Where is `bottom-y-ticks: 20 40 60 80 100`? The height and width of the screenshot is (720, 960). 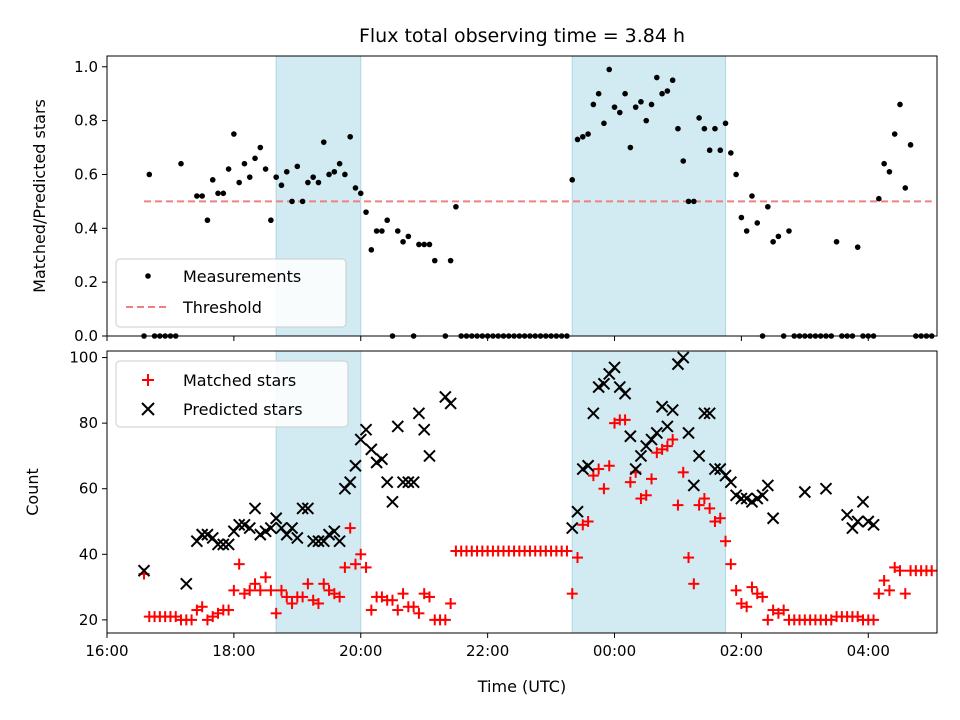
bottom-y-ticks: 20 40 60 80 100 is located at coordinates (88, 489).